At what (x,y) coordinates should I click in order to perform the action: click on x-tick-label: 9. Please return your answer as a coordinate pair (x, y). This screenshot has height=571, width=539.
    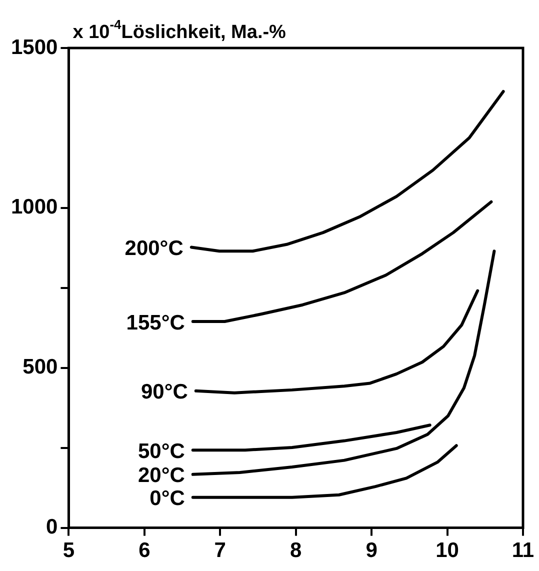
    Looking at the image, I should click on (372, 550).